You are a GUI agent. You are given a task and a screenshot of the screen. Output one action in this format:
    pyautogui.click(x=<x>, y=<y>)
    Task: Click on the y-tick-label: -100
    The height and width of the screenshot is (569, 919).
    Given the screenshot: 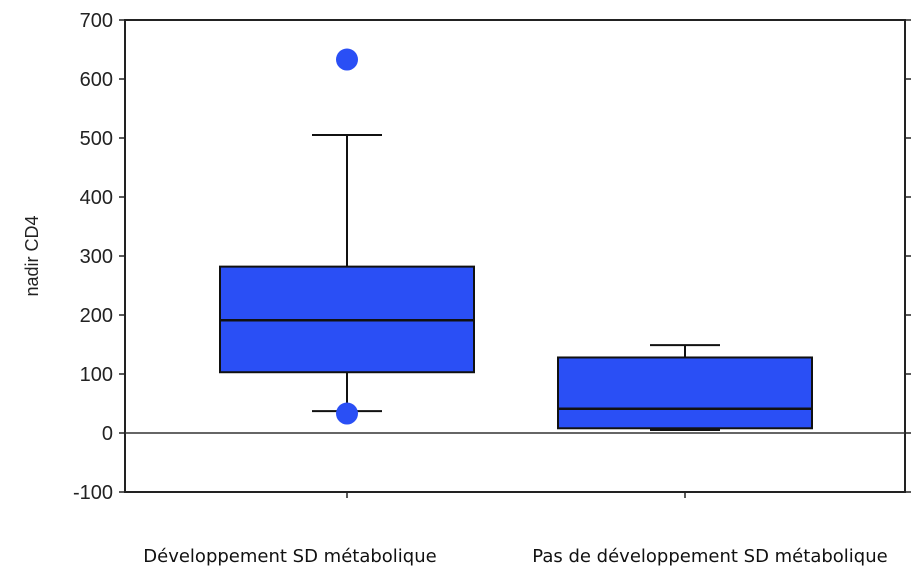 What is the action you would take?
    pyautogui.click(x=93, y=493)
    